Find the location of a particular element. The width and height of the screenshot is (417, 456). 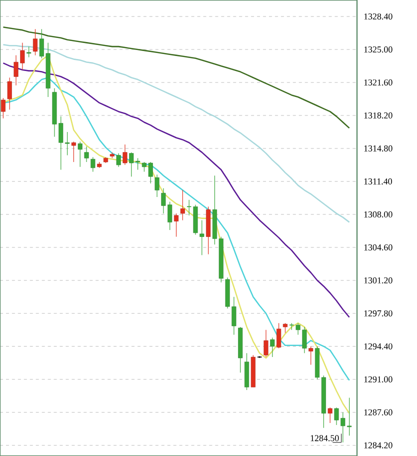

y-tick-label: 1294.40 is located at coordinates (378, 346).